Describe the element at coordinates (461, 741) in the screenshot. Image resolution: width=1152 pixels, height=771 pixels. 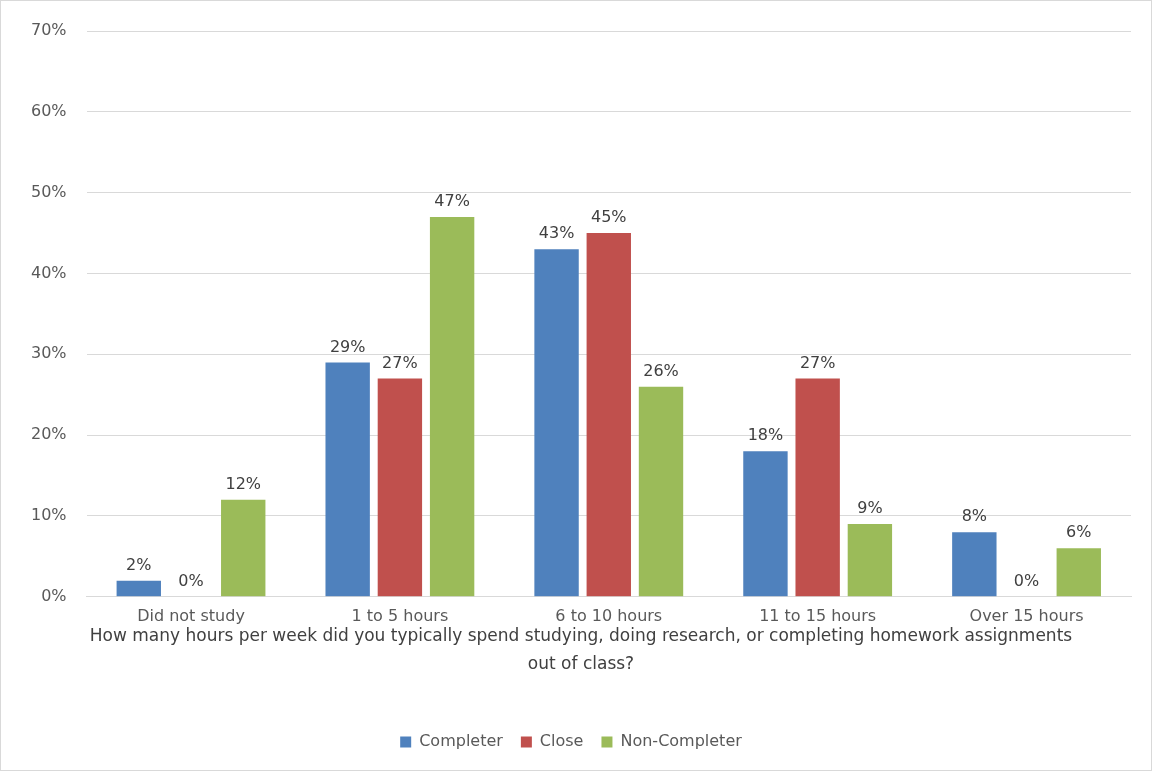
I see `legend-label: Completer` at that location.